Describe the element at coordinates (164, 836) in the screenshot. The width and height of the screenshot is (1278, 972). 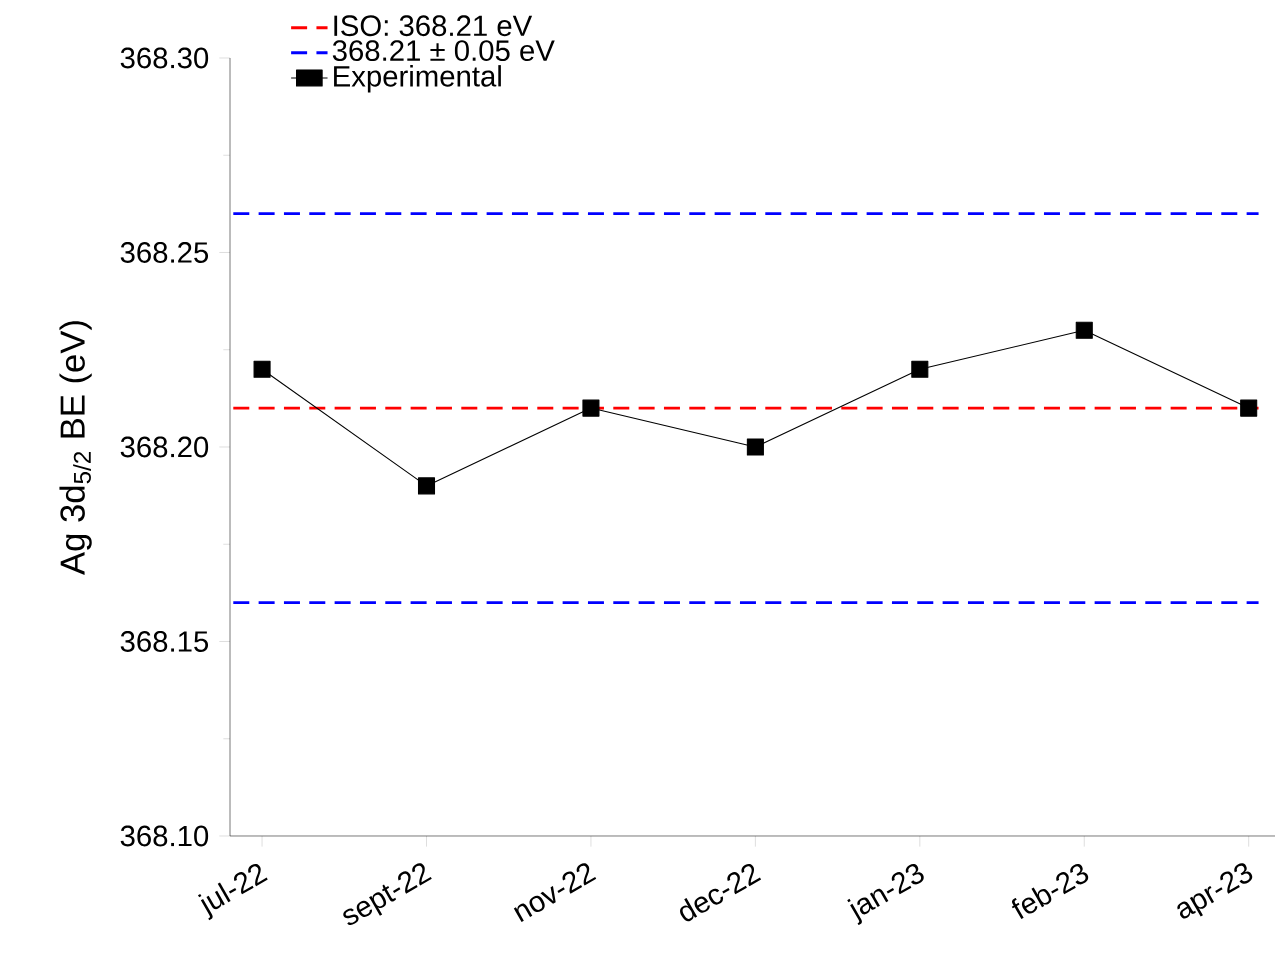
I see `y-tick-label: 368.10` at that location.